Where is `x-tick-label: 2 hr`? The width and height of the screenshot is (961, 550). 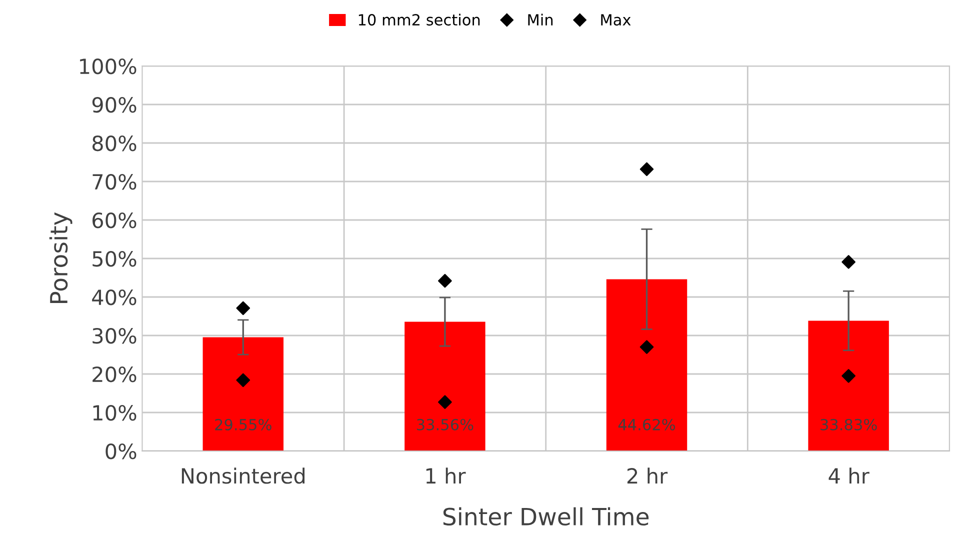
x-tick-label: 2 hr is located at coordinates (647, 476).